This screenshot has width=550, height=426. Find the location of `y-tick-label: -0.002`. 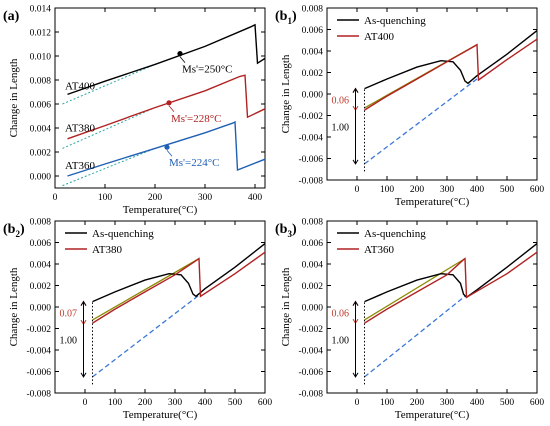

y-tick-label: -0.002 is located at coordinates (38, 330).